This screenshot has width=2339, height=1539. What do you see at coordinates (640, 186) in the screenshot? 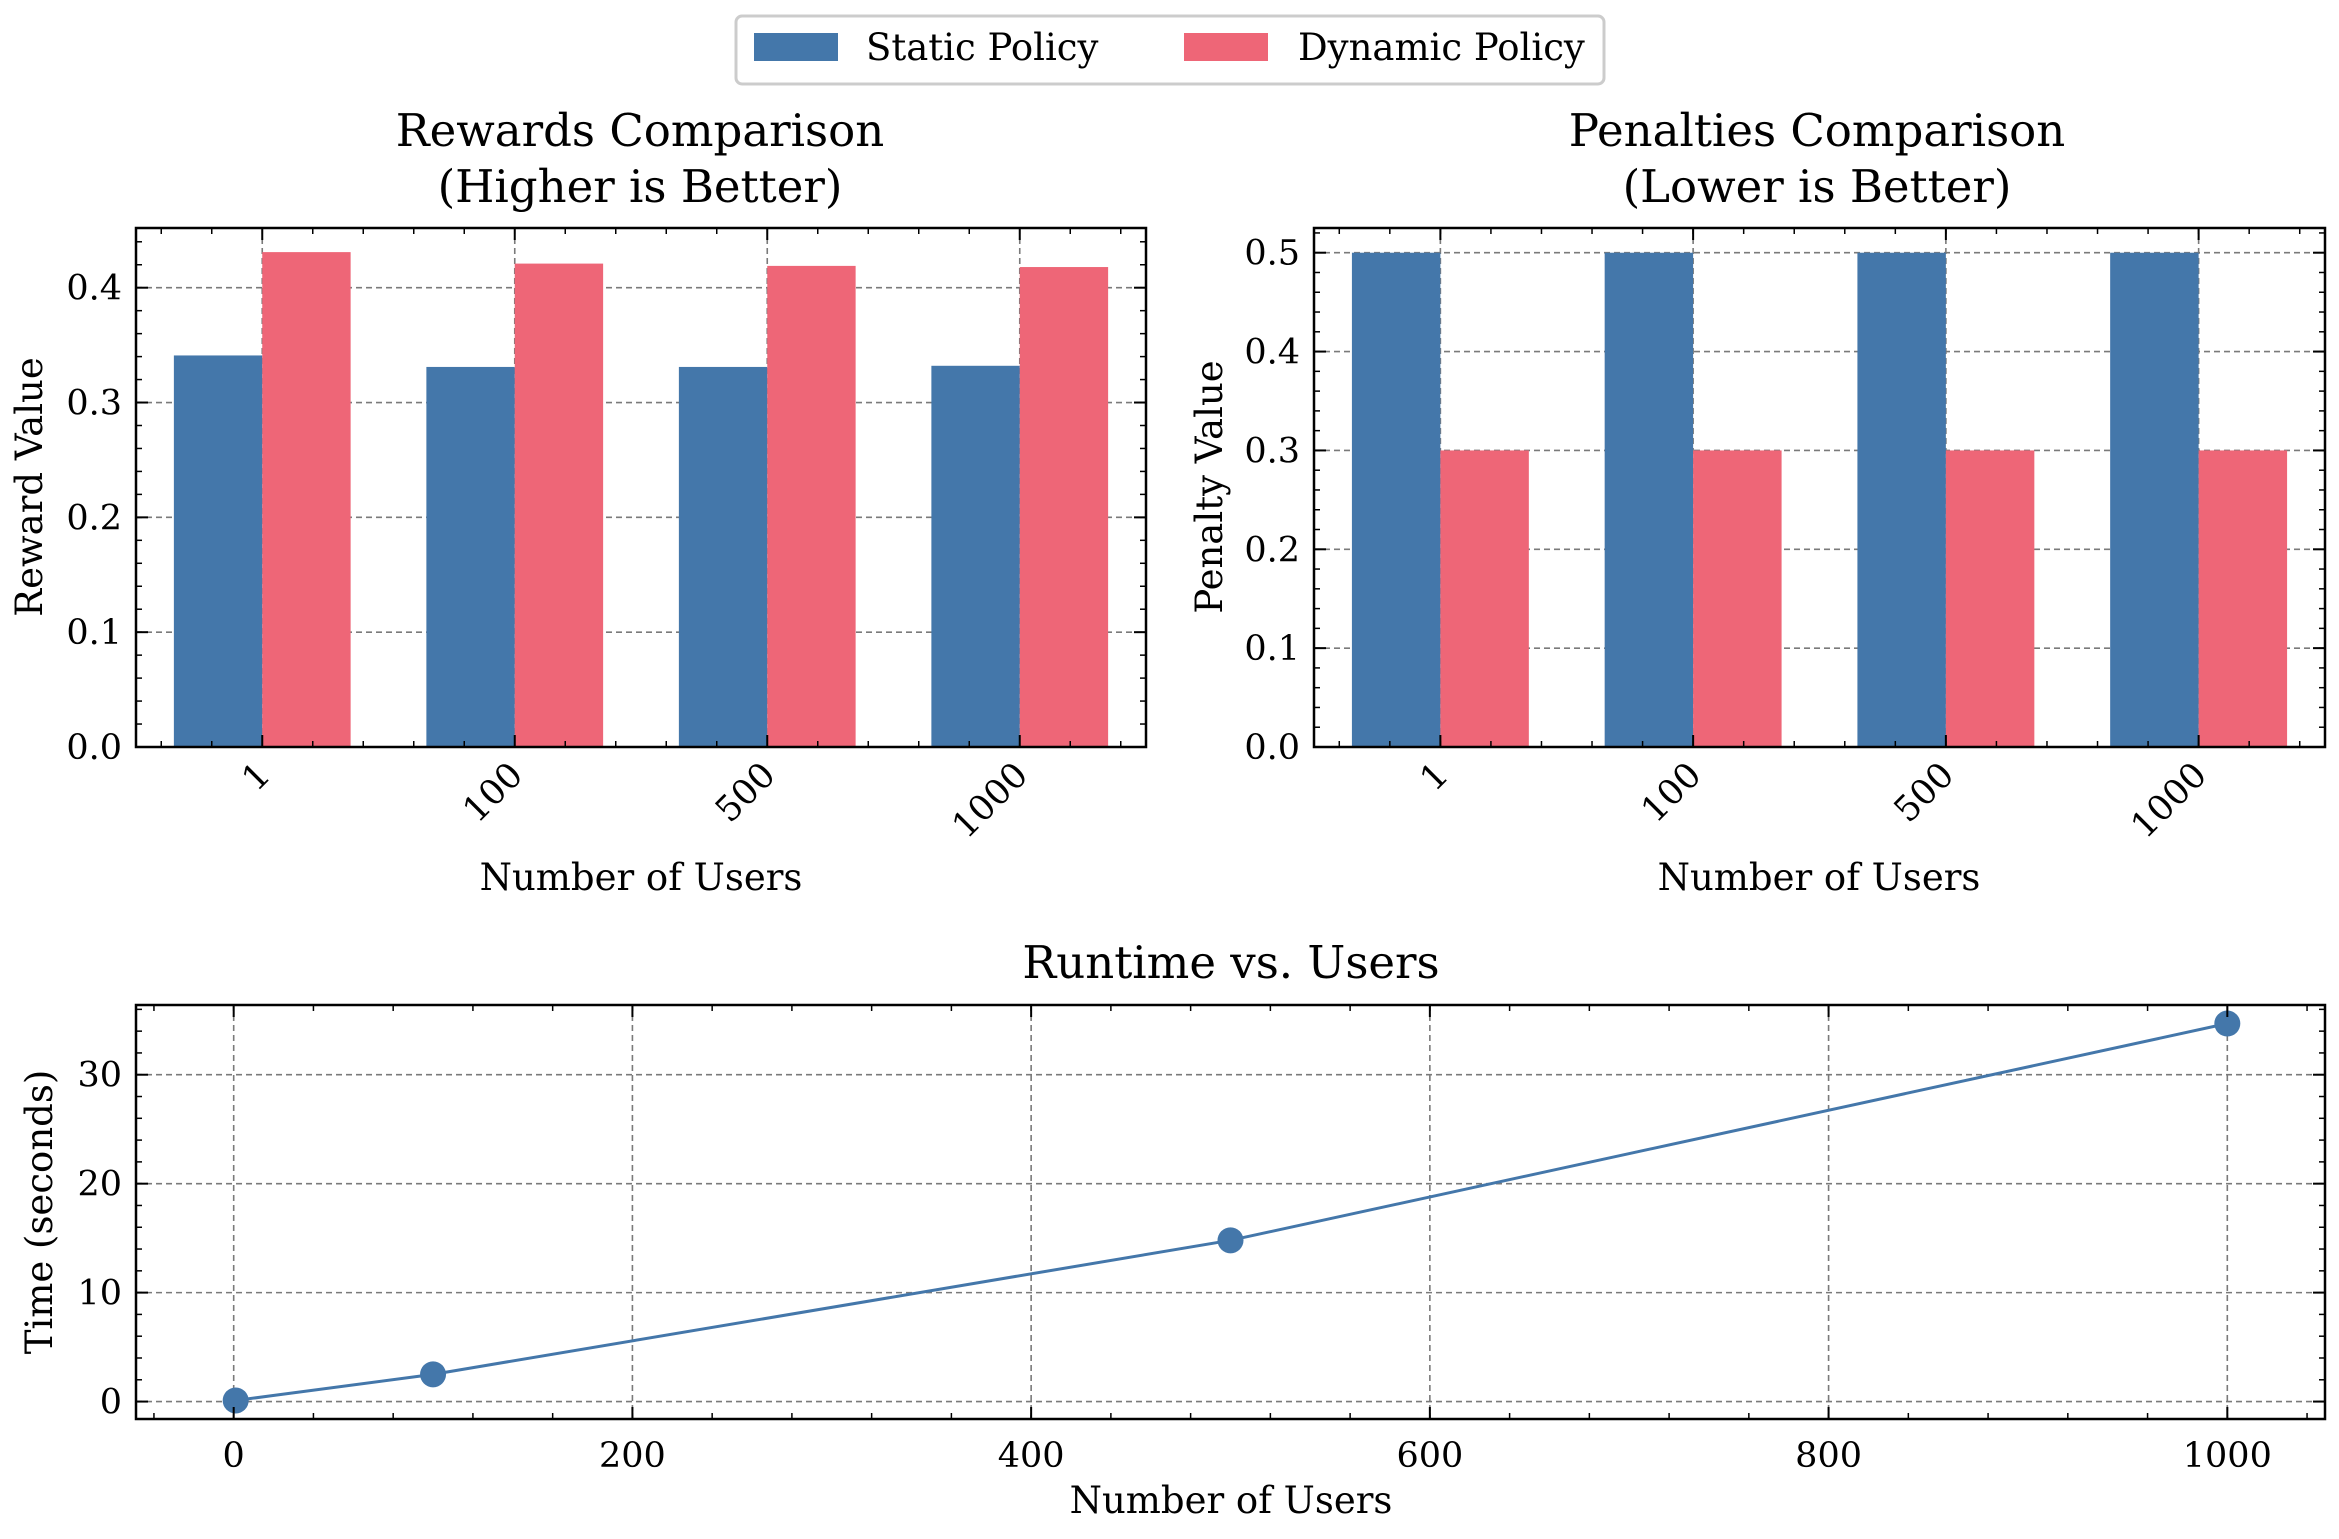
I see `rewards-title-line2: (Higher is Better)` at bounding box center [640, 186].